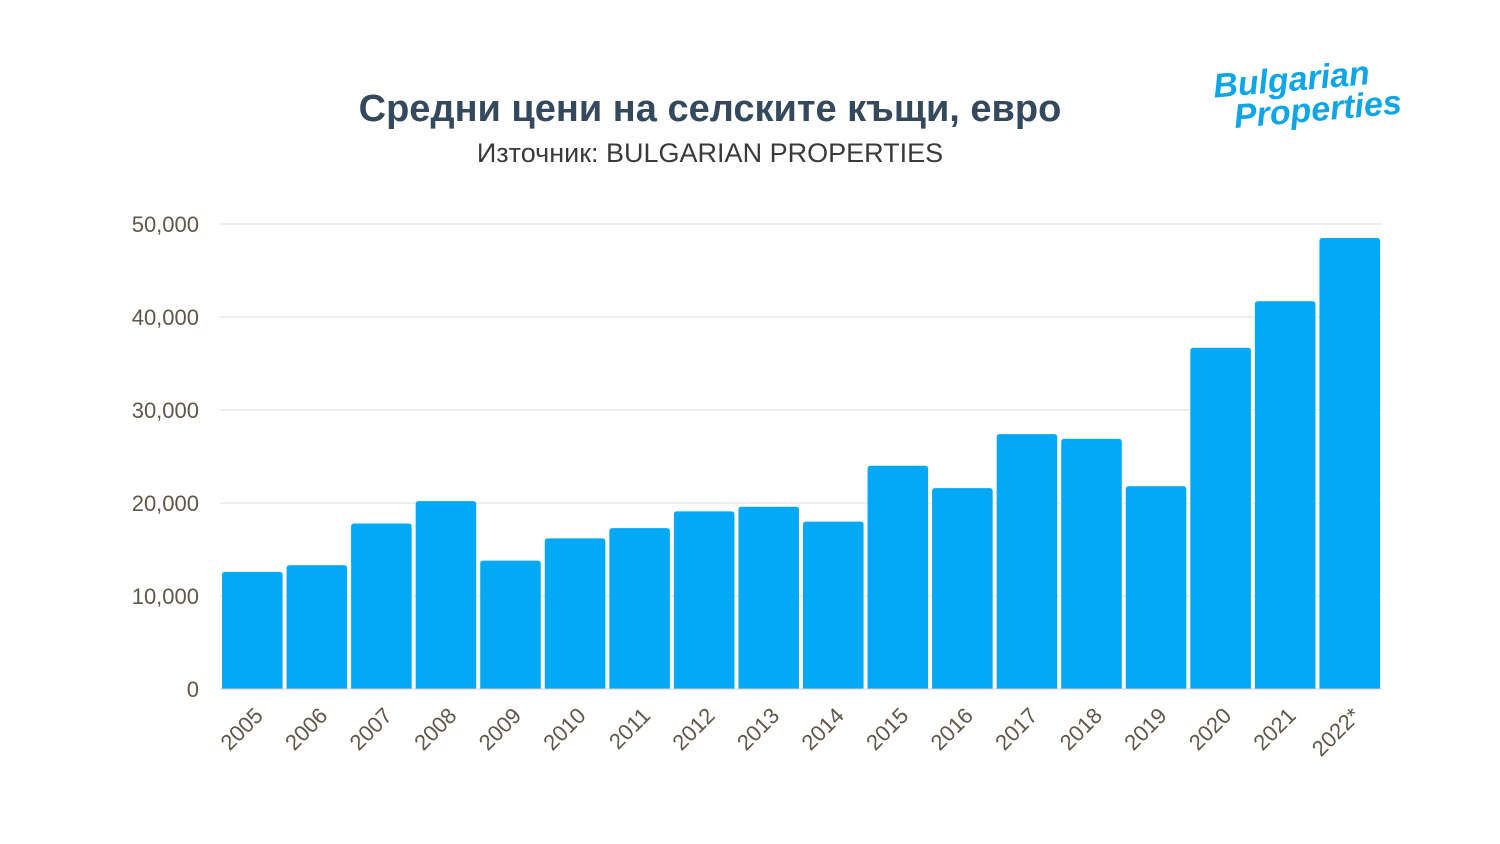 The height and width of the screenshot is (844, 1500). Describe the element at coordinates (1081, 729) in the screenshot. I see `x-tick-label: 2018` at that location.